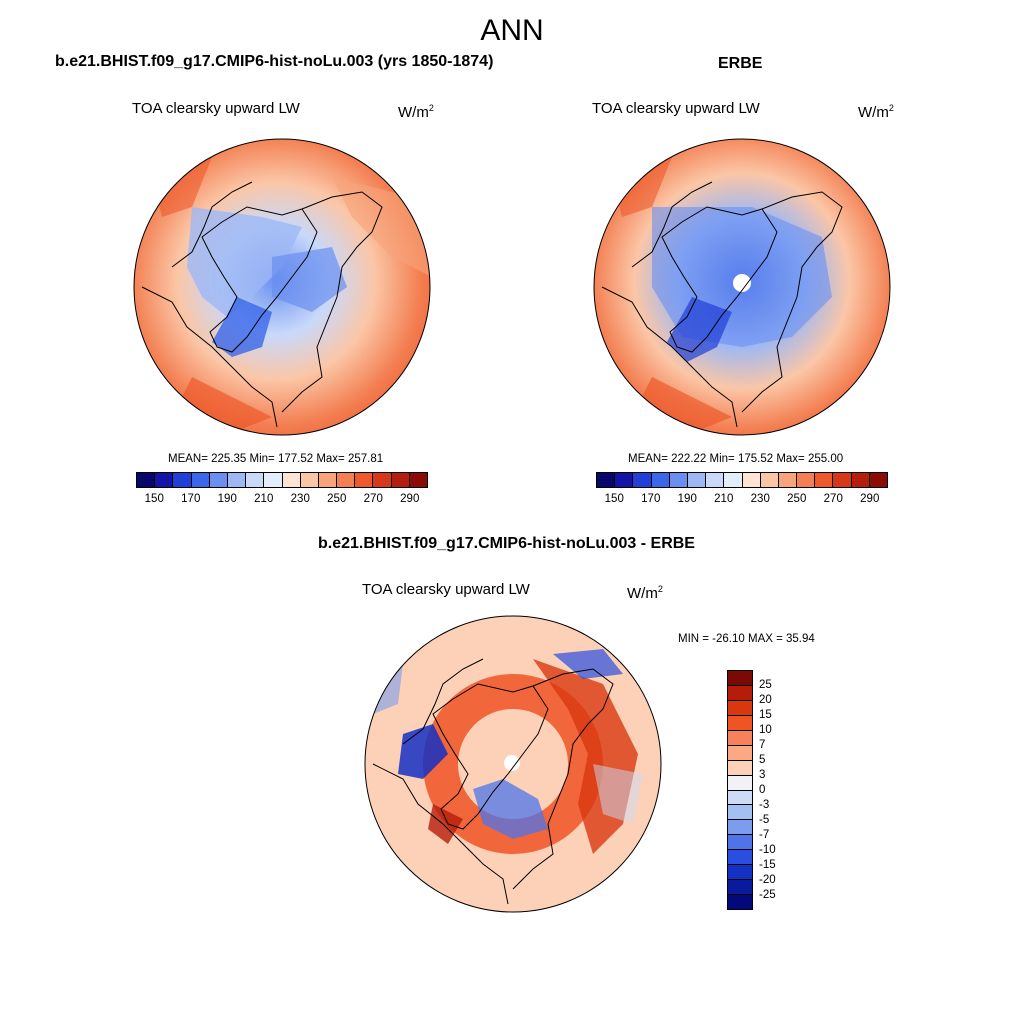  What do you see at coordinates (416, 112) in the screenshot?
I see `panel-1-units: W/m2` at bounding box center [416, 112].